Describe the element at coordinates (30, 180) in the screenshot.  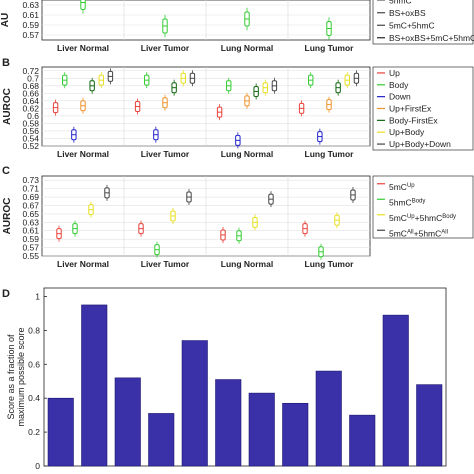
I see `y-tick-label: 0.73` at that location.